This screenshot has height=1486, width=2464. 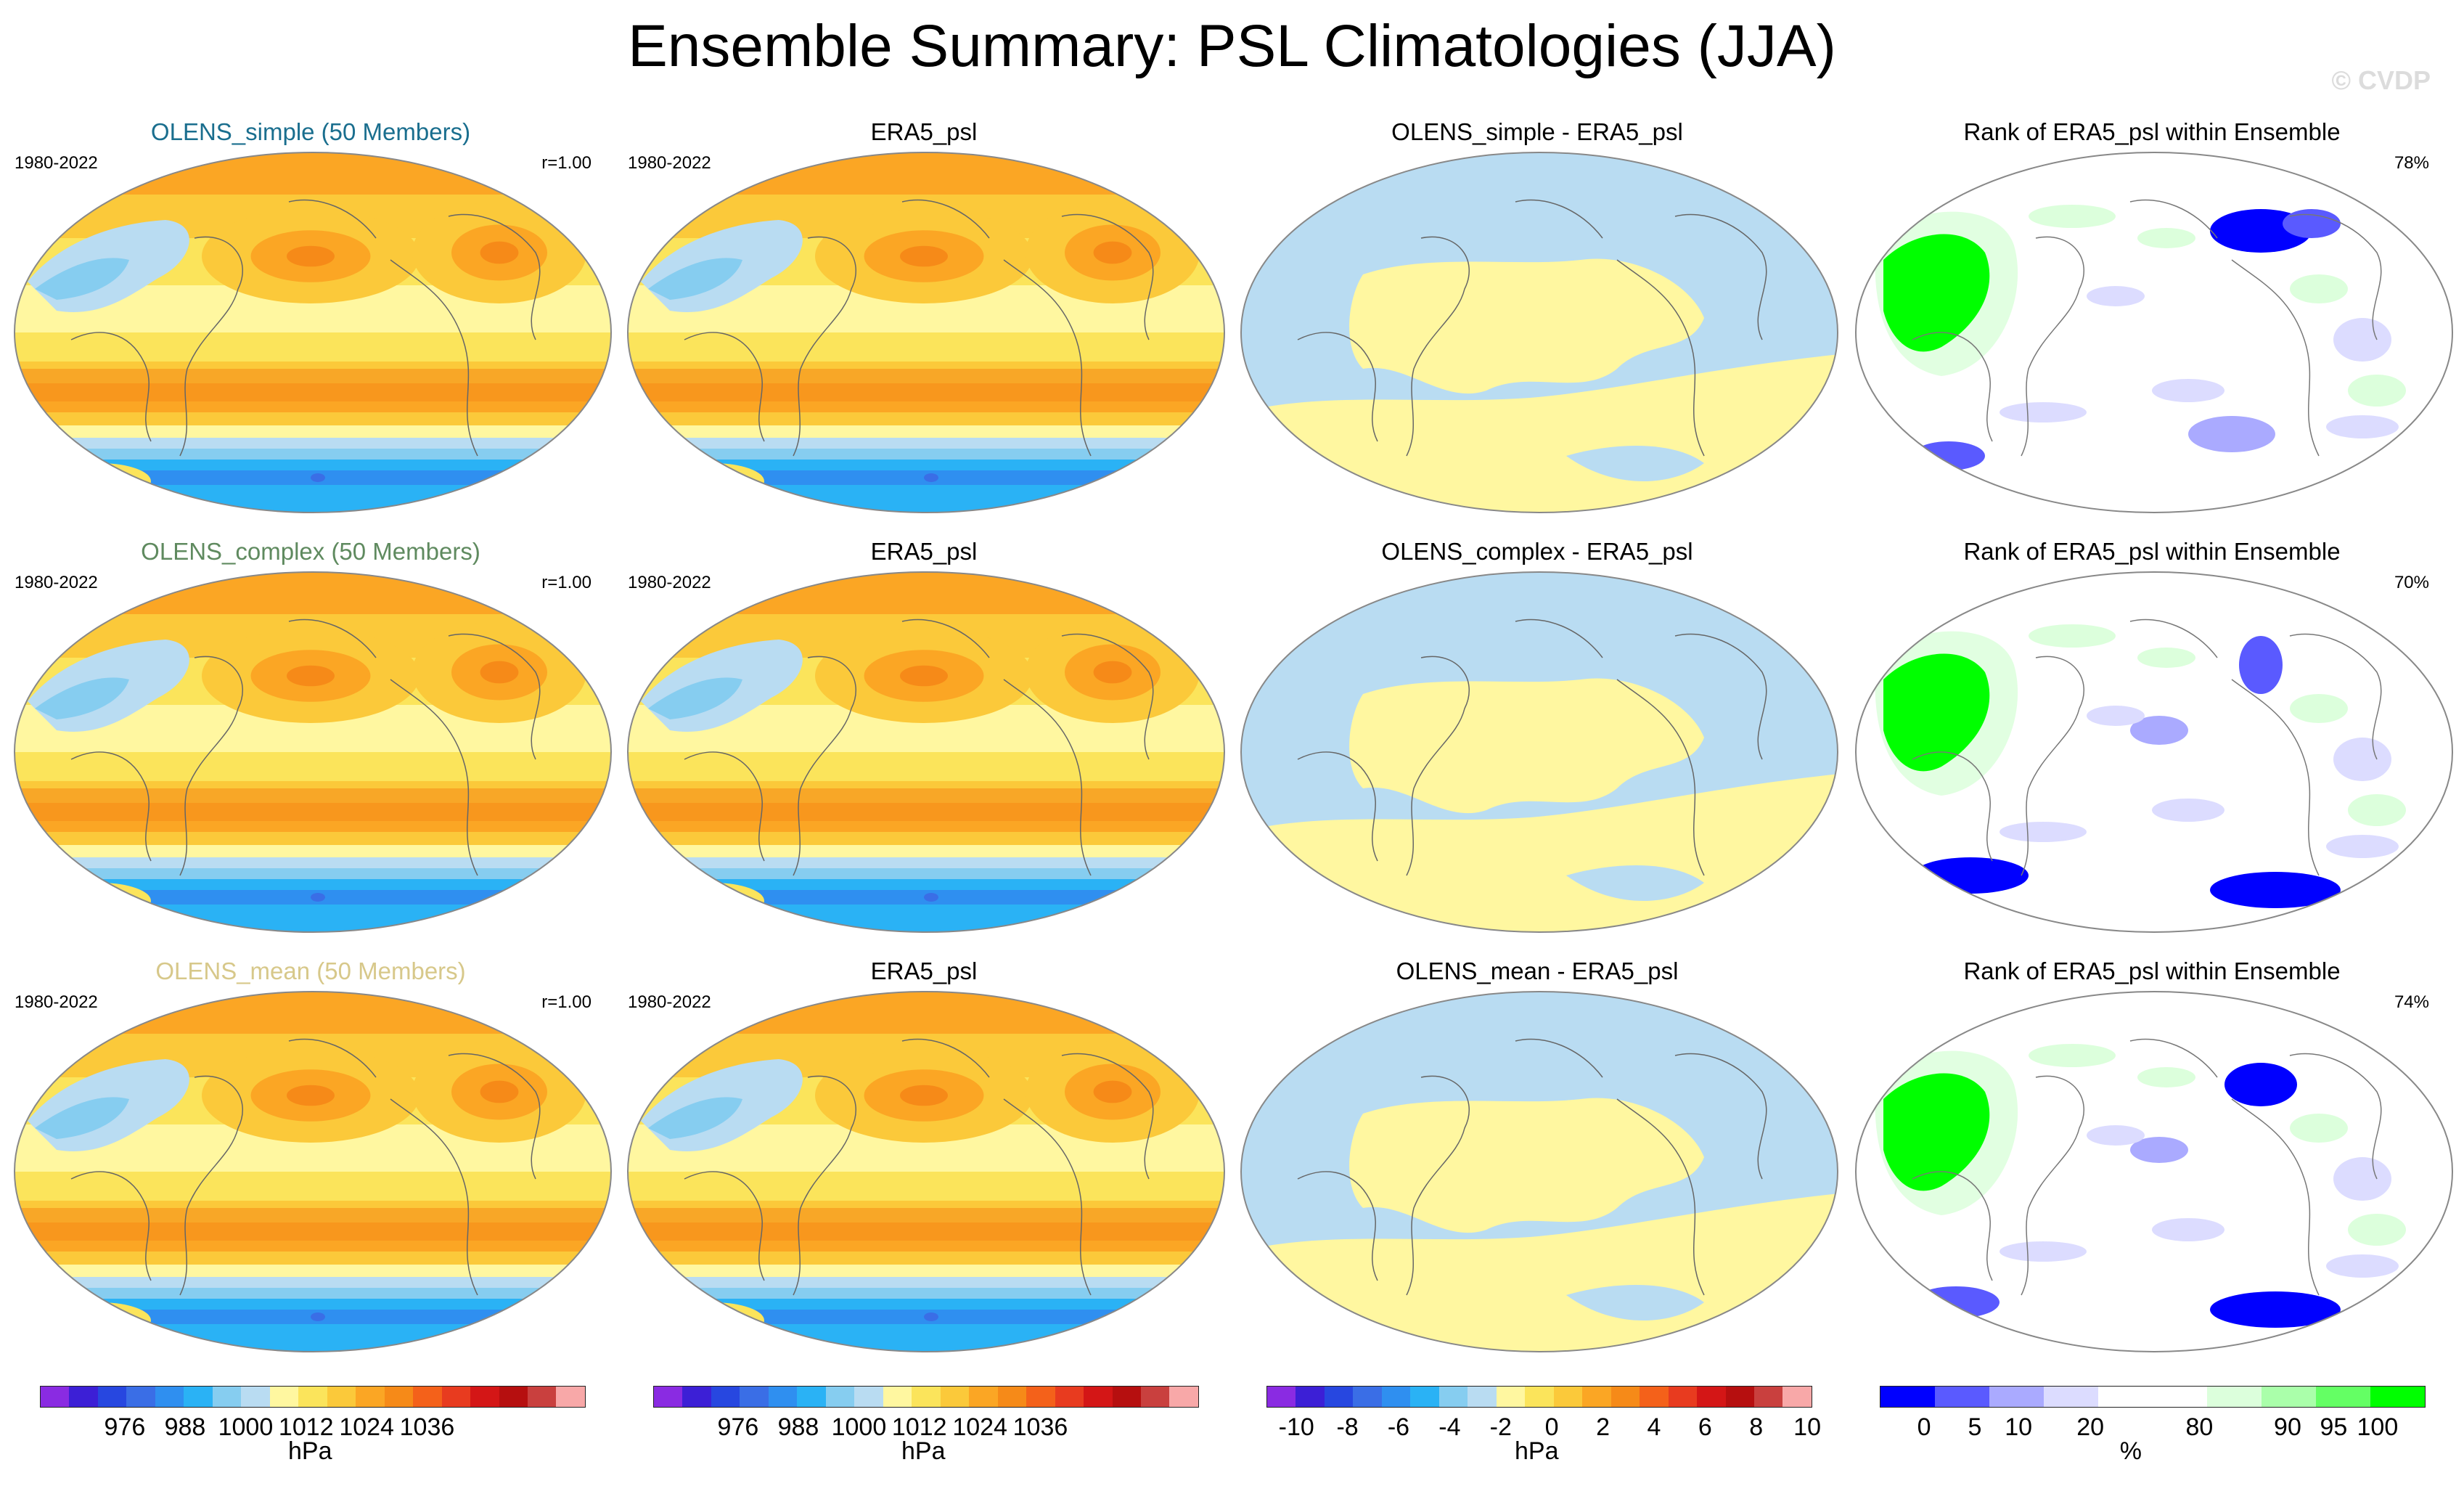 What do you see at coordinates (2153, 1397) in the screenshot?
I see `colorbar` at bounding box center [2153, 1397].